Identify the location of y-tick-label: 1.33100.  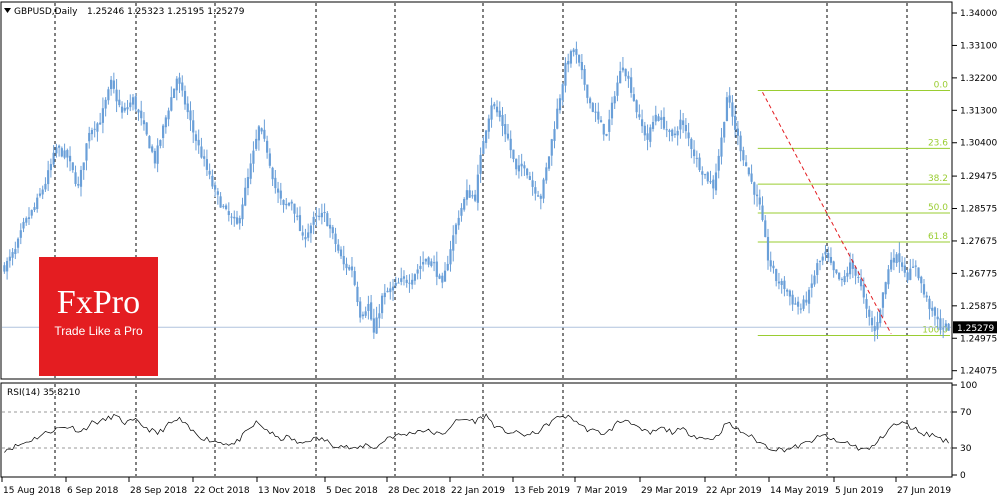
(978, 46).